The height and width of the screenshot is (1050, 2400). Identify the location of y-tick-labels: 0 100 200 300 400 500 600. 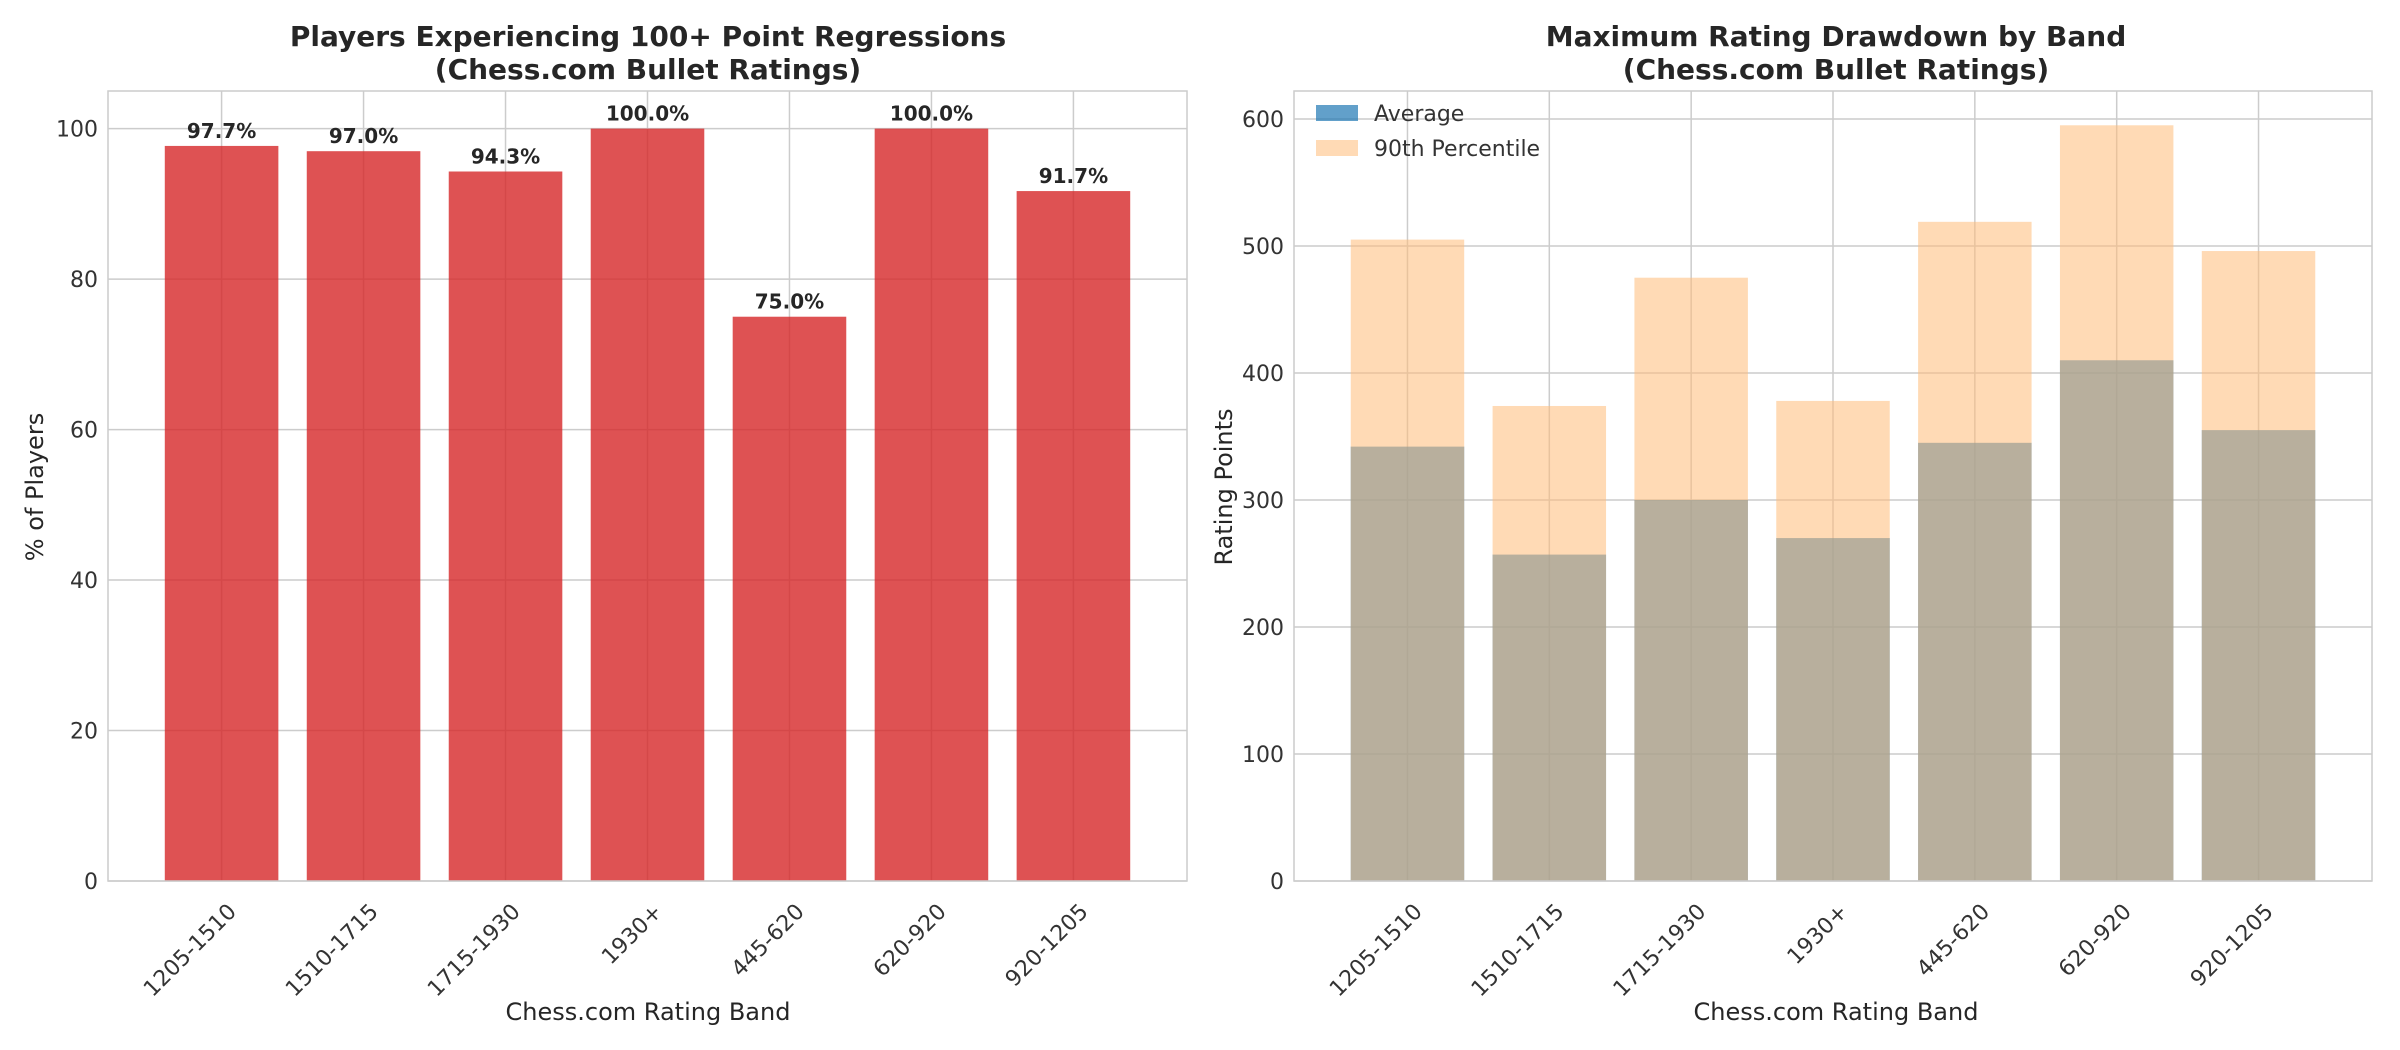
(1263, 501).